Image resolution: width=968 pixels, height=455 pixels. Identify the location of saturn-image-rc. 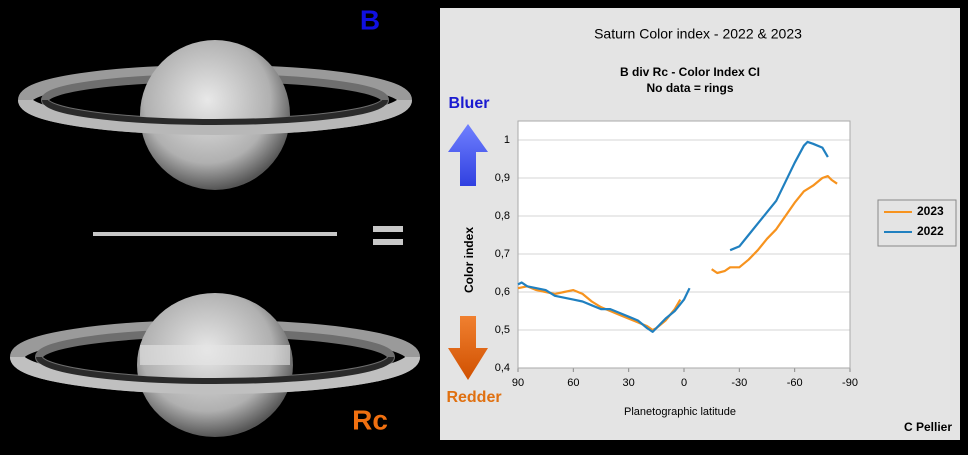
(215, 365).